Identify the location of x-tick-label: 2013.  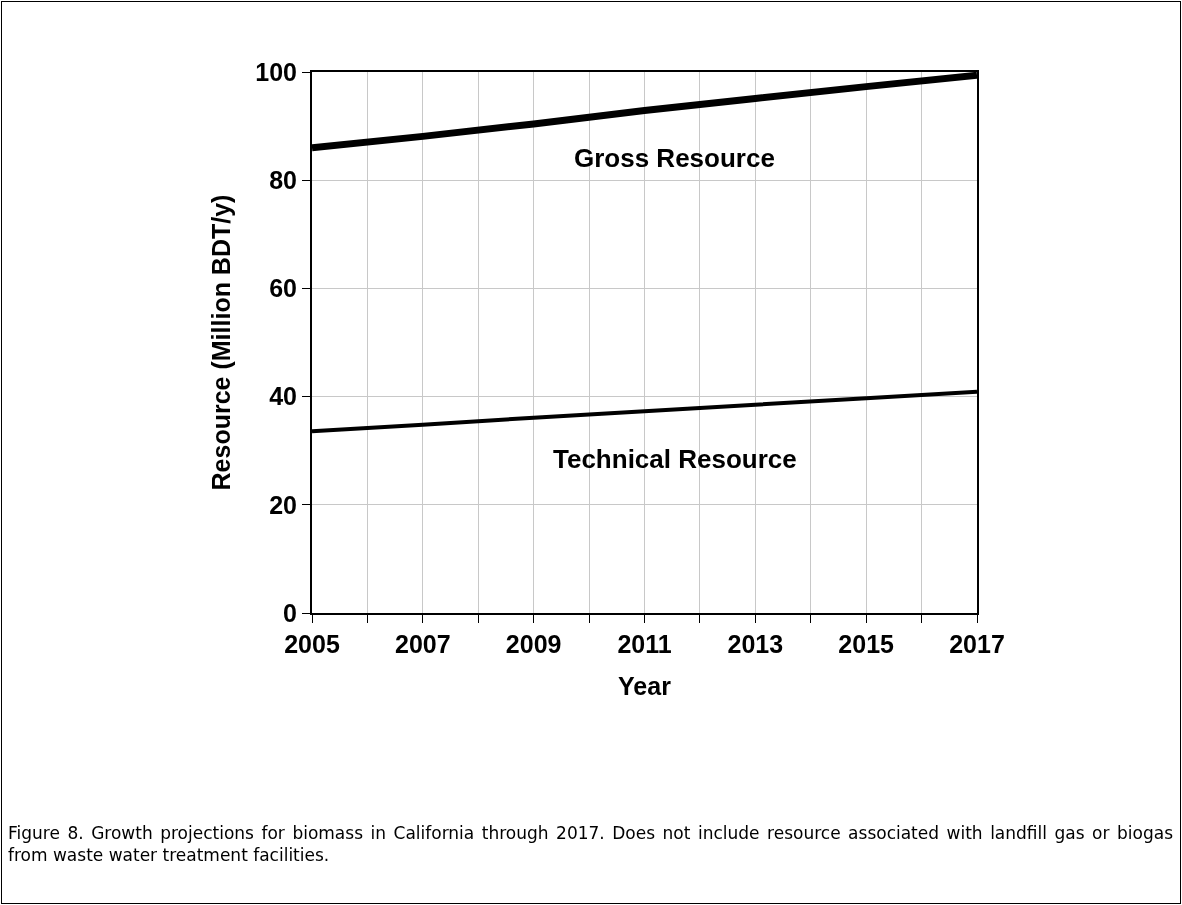
(755, 644).